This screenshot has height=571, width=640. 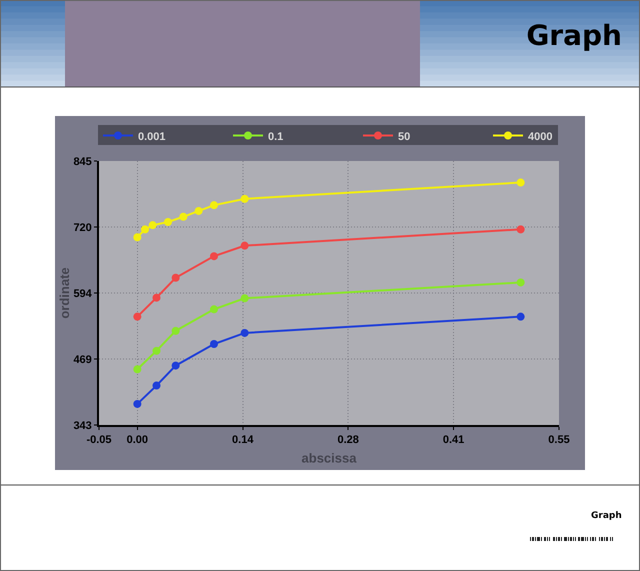 What do you see at coordinates (152, 136) in the screenshot?
I see `legend-label: 0.001` at bounding box center [152, 136].